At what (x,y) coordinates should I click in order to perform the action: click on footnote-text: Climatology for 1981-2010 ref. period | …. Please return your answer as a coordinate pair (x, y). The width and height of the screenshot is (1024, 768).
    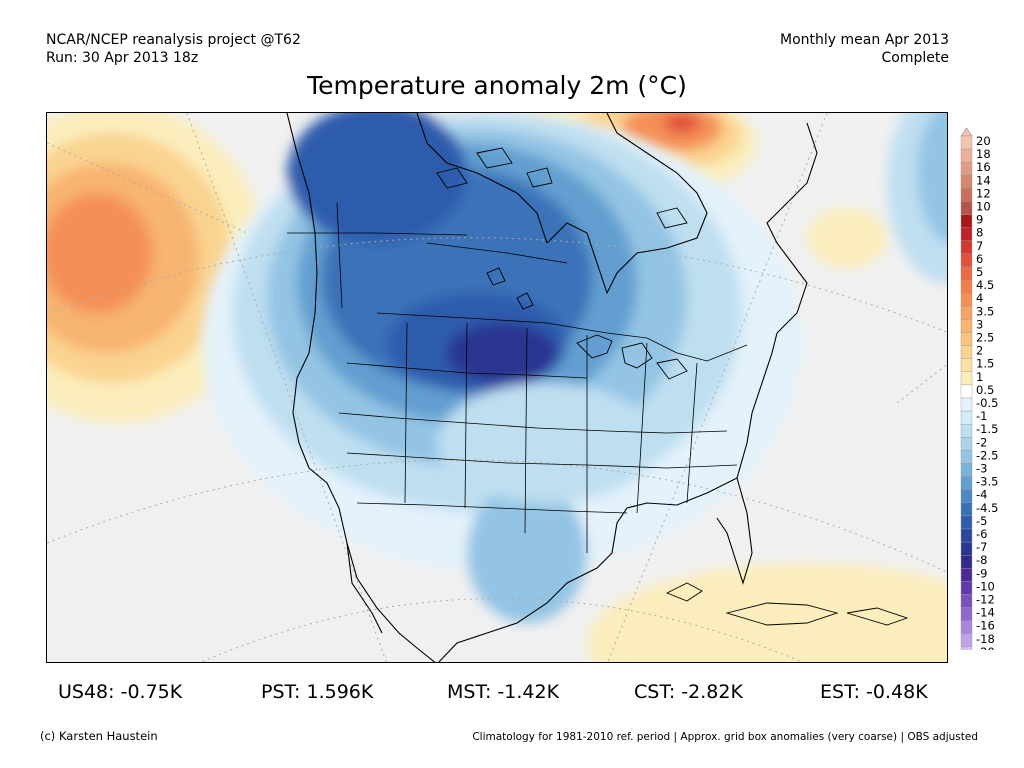
    Looking at the image, I should click on (725, 737).